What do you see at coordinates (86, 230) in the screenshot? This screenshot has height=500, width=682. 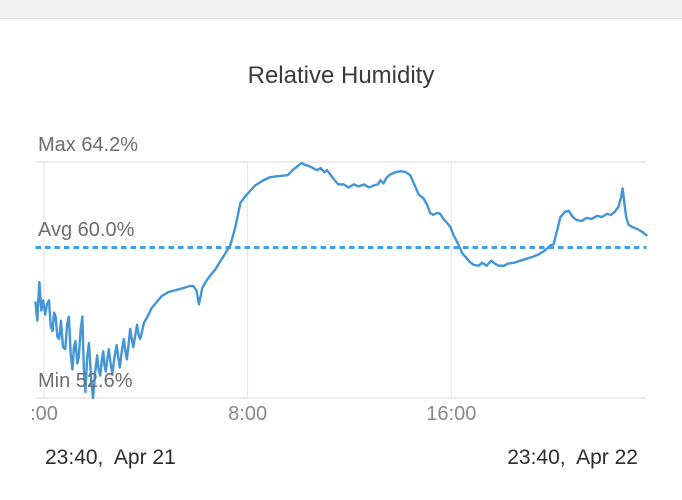 I see `avg-value-label: Avg 60.0%` at bounding box center [86, 230].